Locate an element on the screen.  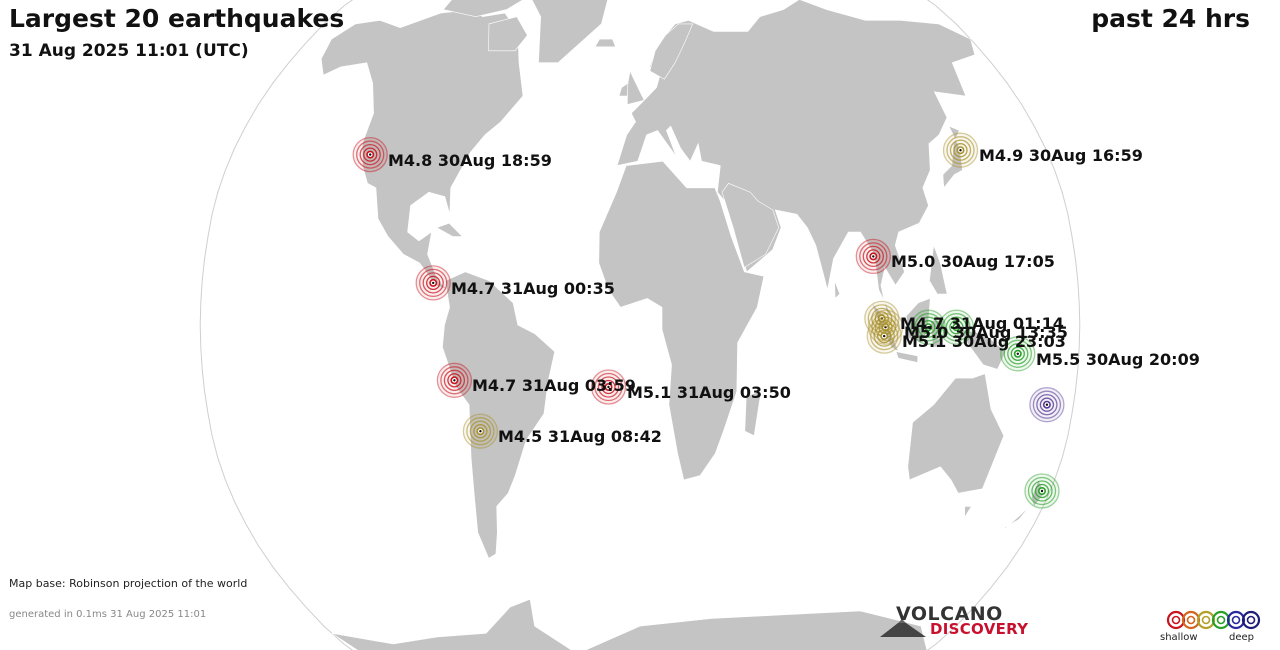
land-new-zealand-south is located at coordinates (1016, 517).